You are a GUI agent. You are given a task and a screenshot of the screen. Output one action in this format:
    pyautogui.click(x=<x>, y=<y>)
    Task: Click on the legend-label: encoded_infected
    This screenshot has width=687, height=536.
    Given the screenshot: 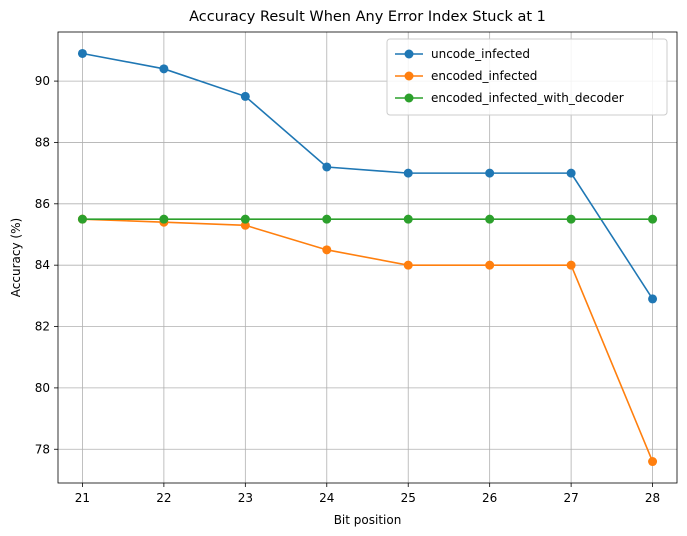 What is the action you would take?
    pyautogui.click(x=484, y=76)
    